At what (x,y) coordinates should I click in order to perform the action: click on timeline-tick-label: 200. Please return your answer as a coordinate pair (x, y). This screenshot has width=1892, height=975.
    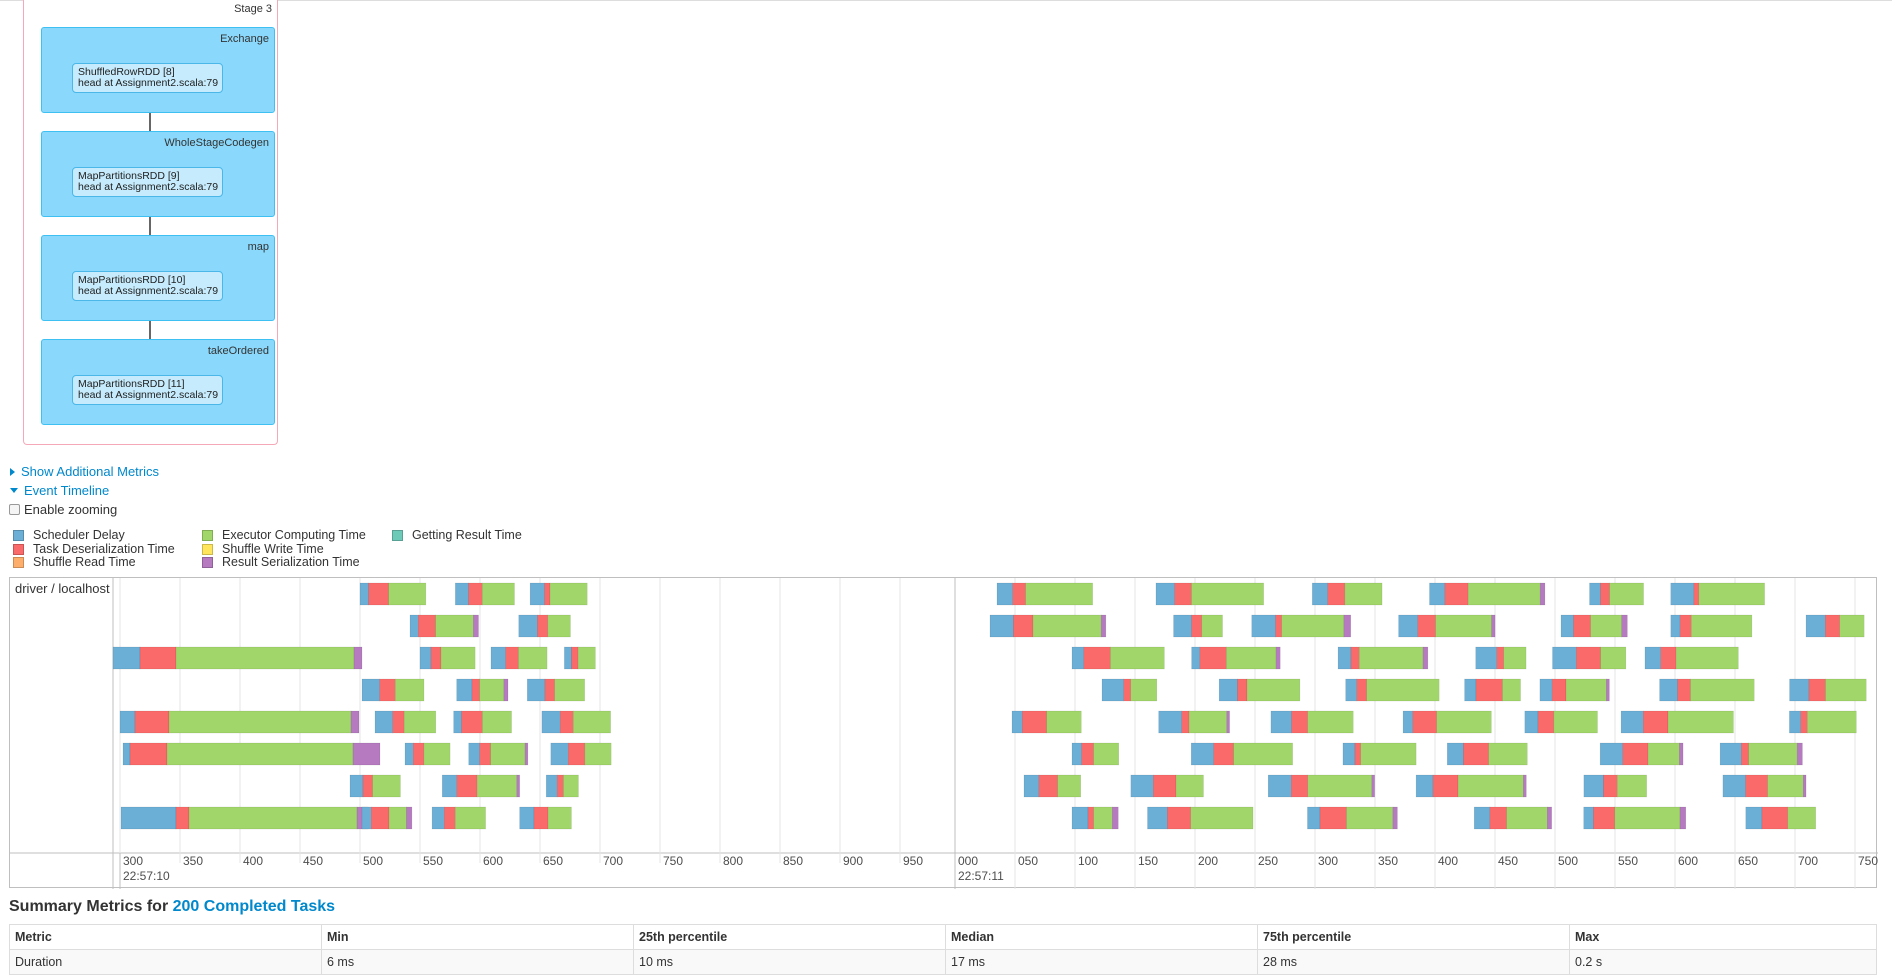
    Looking at the image, I should click on (1208, 861).